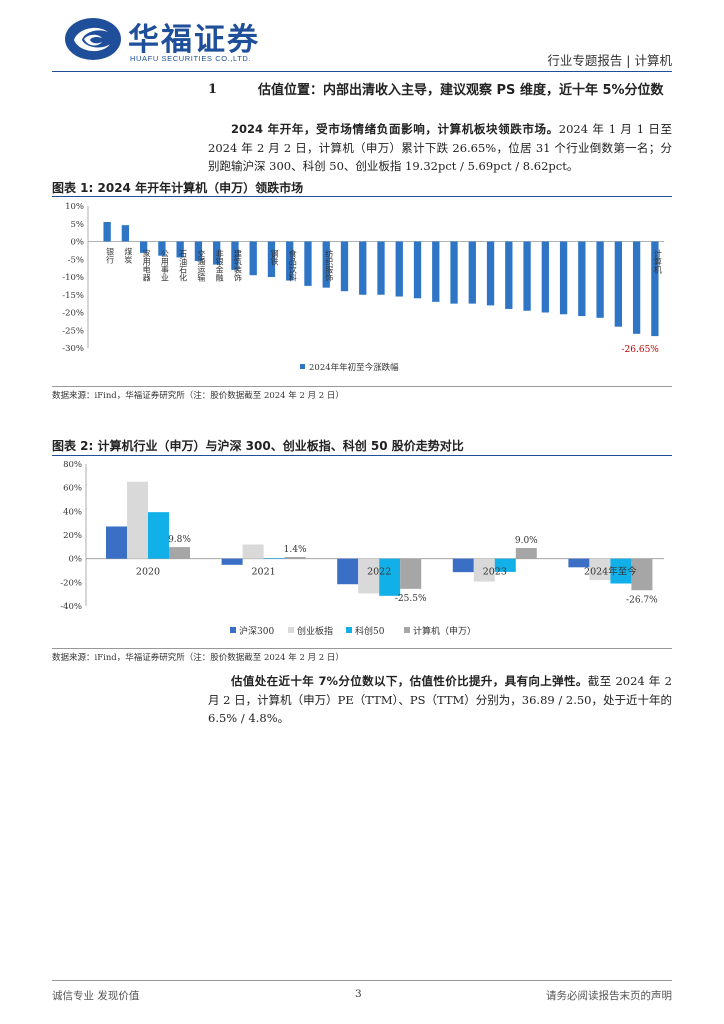 This screenshot has width=724, height=1024. I want to click on data-label: 1.4%, so click(295, 550).